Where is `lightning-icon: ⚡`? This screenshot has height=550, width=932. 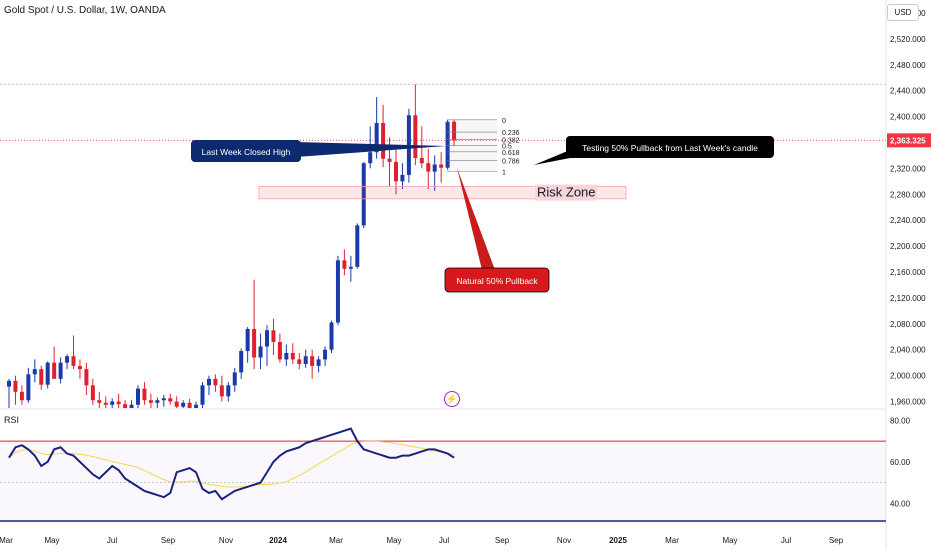 lightning-icon: ⚡ is located at coordinates (452, 399).